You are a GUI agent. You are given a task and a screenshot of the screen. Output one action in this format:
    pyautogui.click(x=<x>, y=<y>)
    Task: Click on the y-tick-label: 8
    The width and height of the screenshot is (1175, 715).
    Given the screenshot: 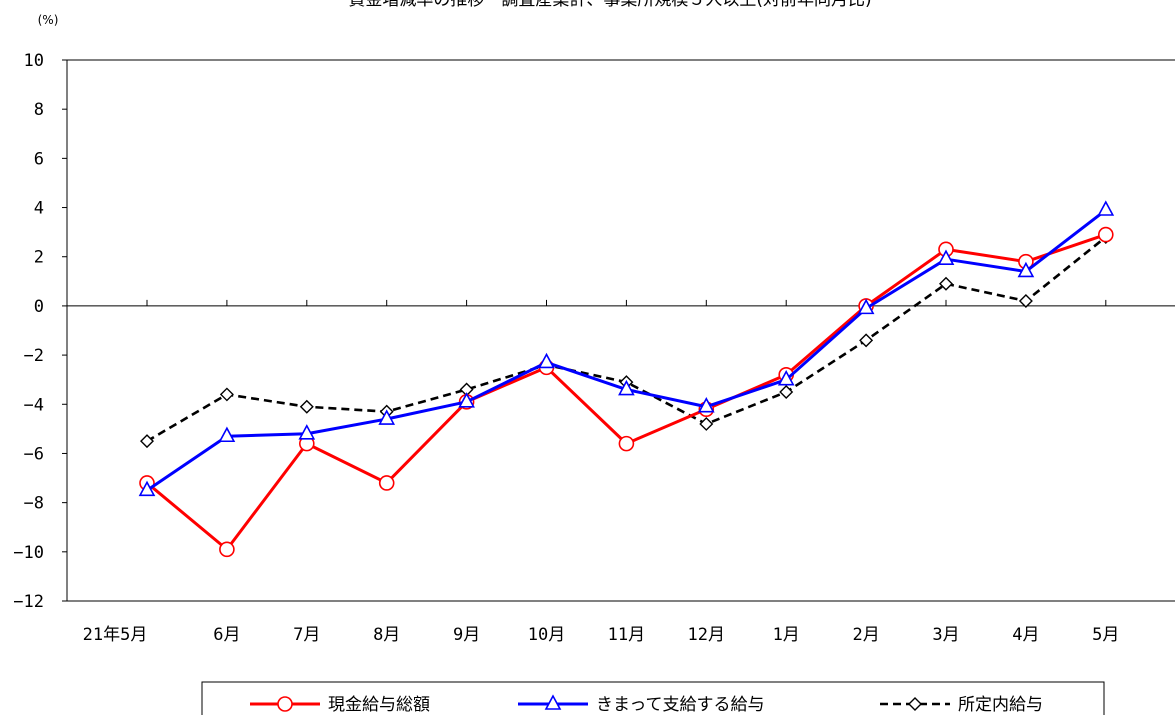 What is the action you would take?
    pyautogui.click(x=39, y=110)
    